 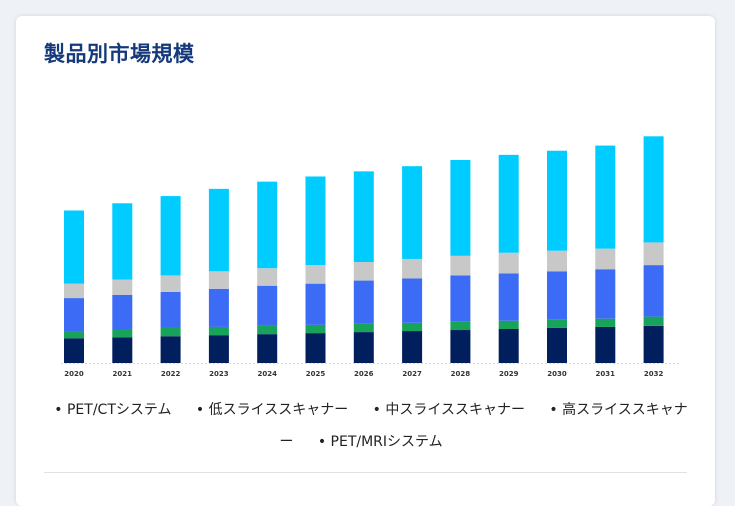 What do you see at coordinates (509, 374) in the screenshot?
I see `x-tick-label: 2029` at bounding box center [509, 374].